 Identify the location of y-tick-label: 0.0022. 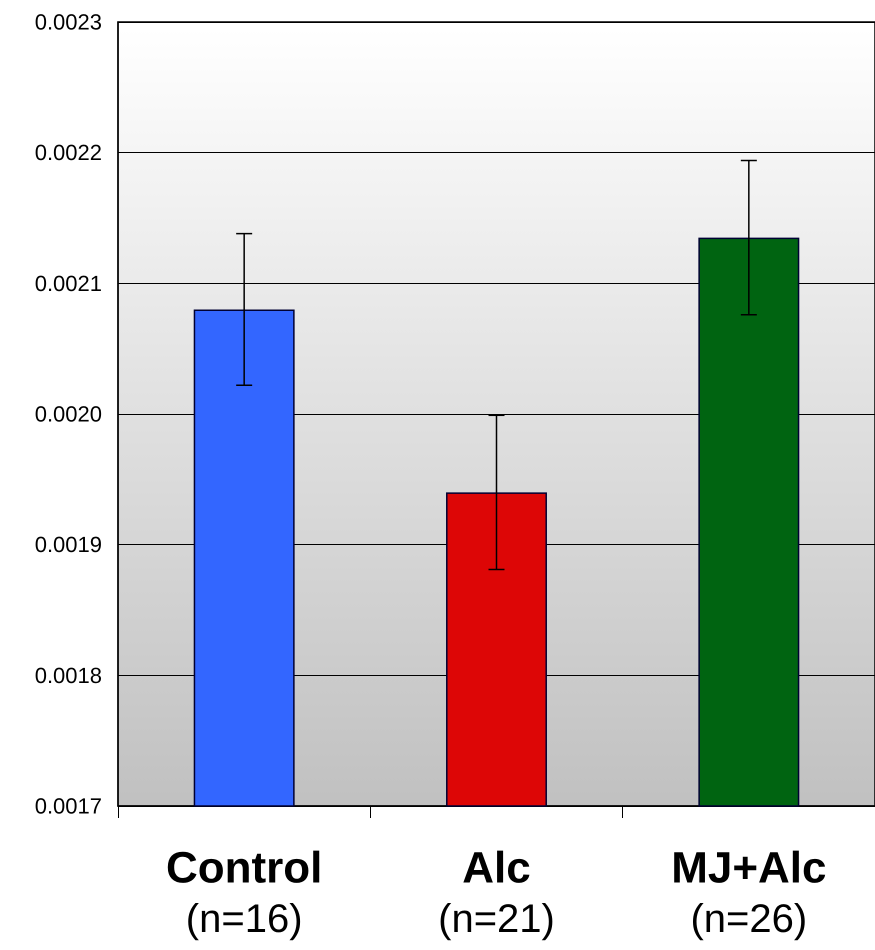
(68, 153).